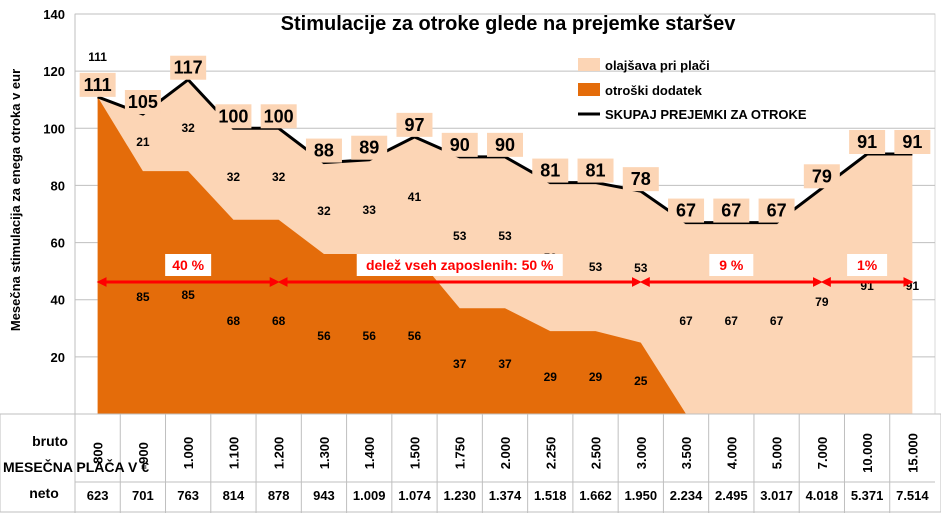 Image resolution: width=941 pixels, height=513 pixels. What do you see at coordinates (324, 453) in the screenshot?
I see `bruto-tick-label: 1.300` at bounding box center [324, 453].